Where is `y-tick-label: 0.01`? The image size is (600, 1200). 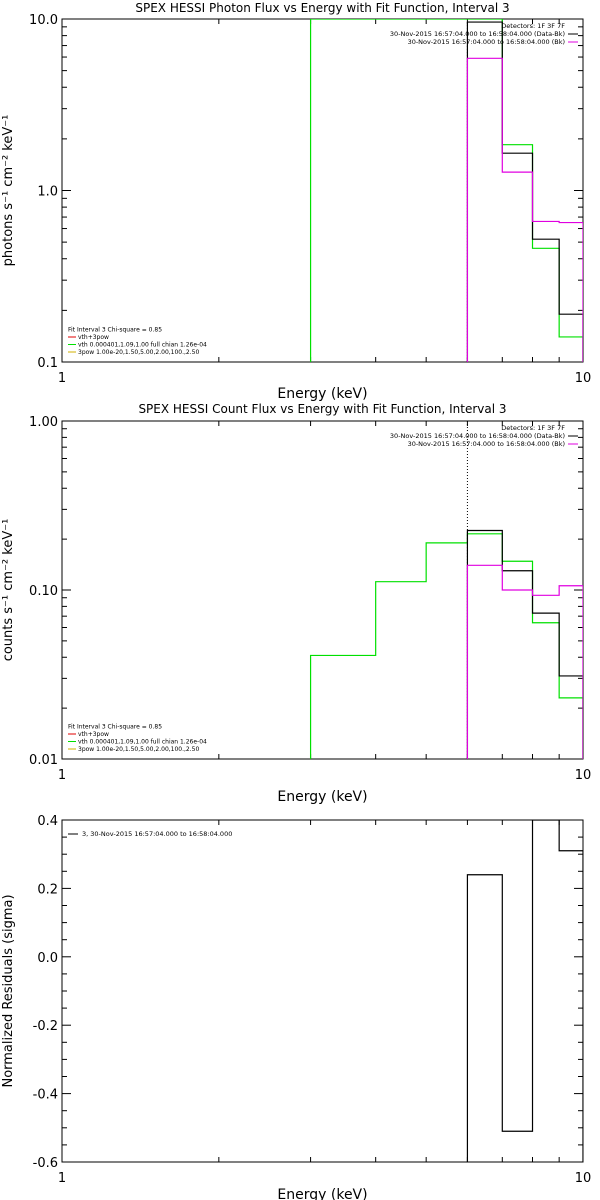 y-tick-label: 0.01 is located at coordinates (43, 760).